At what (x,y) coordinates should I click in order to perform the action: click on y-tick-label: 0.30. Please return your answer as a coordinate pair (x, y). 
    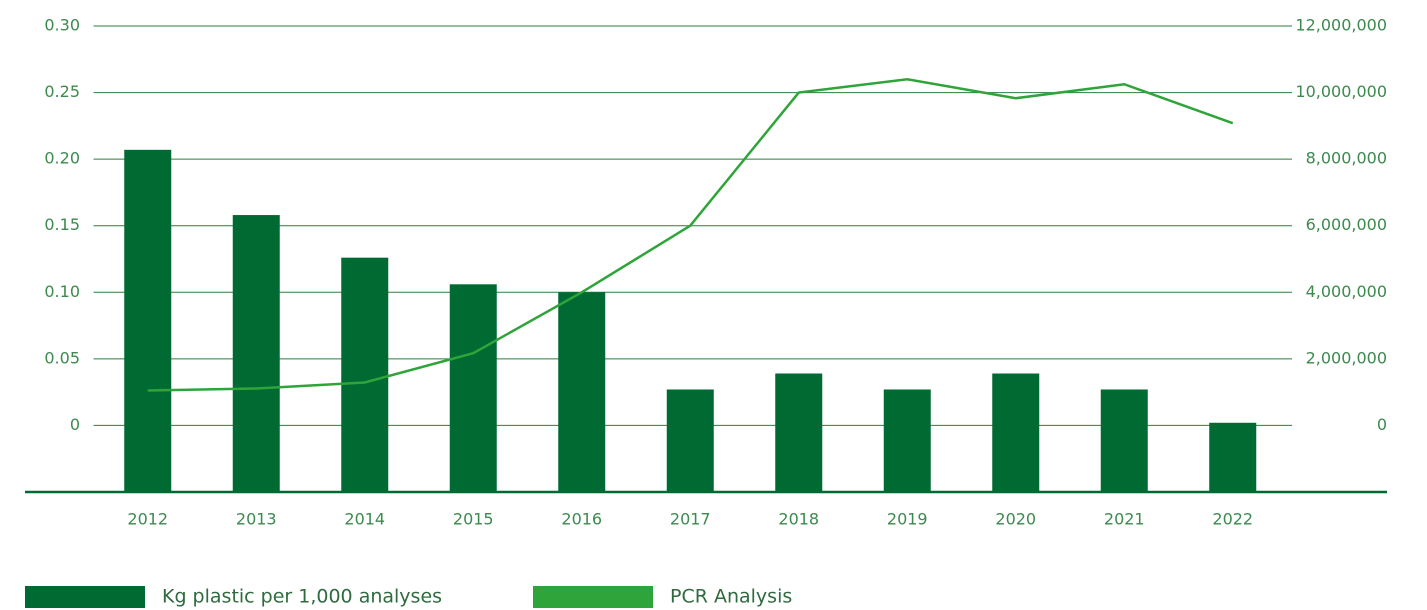
    Looking at the image, I should click on (62, 25).